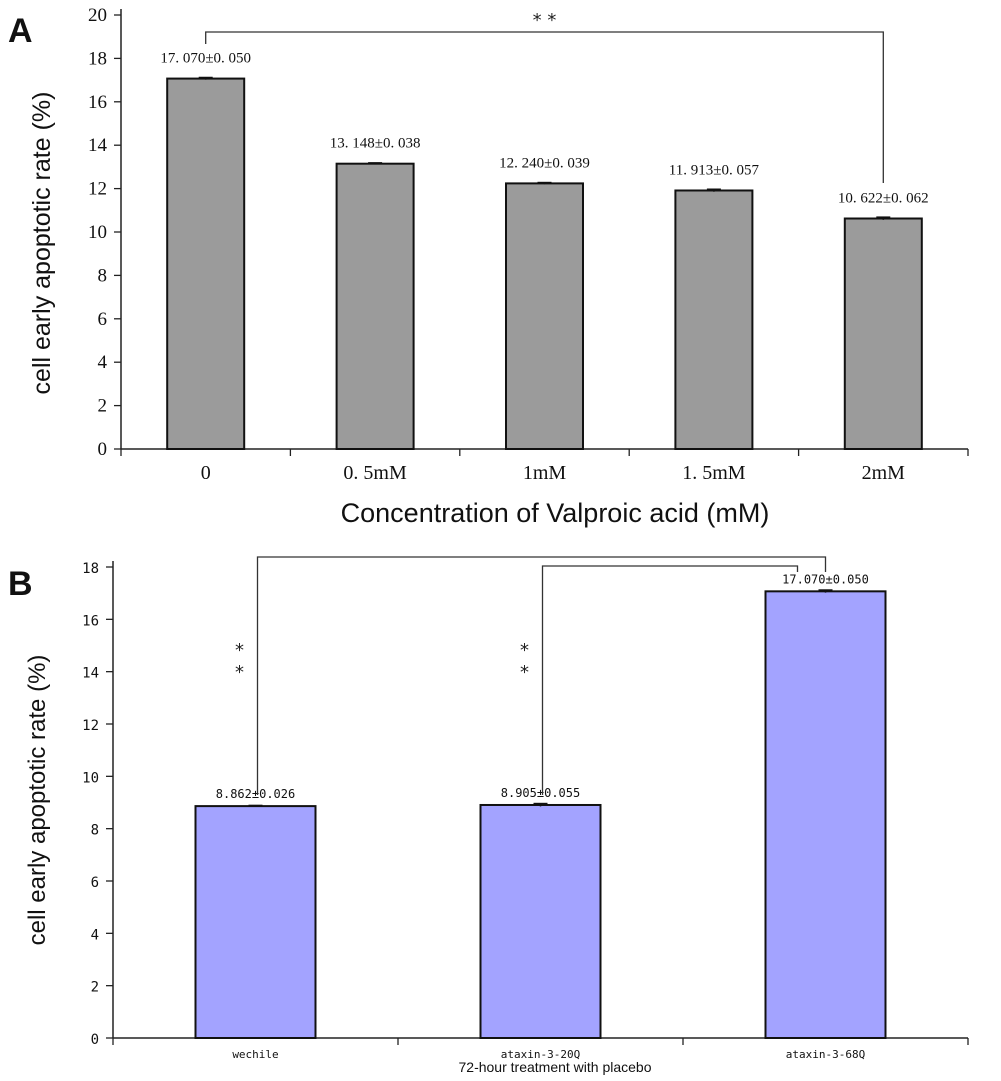 The width and height of the screenshot is (1001, 1081). I want to click on y-tick-label-b: 12, so click(90, 726).